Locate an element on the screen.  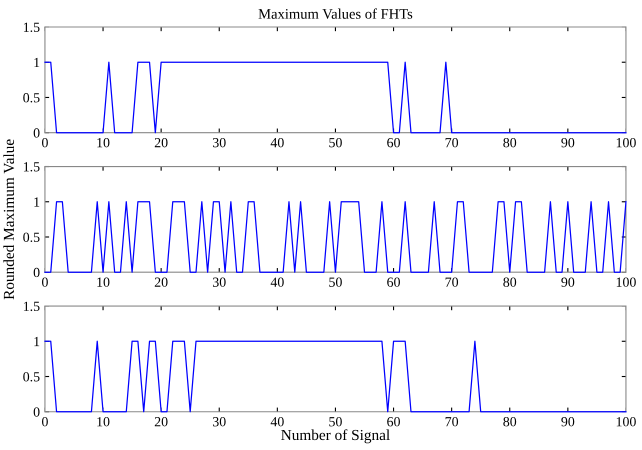
x-axis-title: Number of Signal is located at coordinates (335, 436).